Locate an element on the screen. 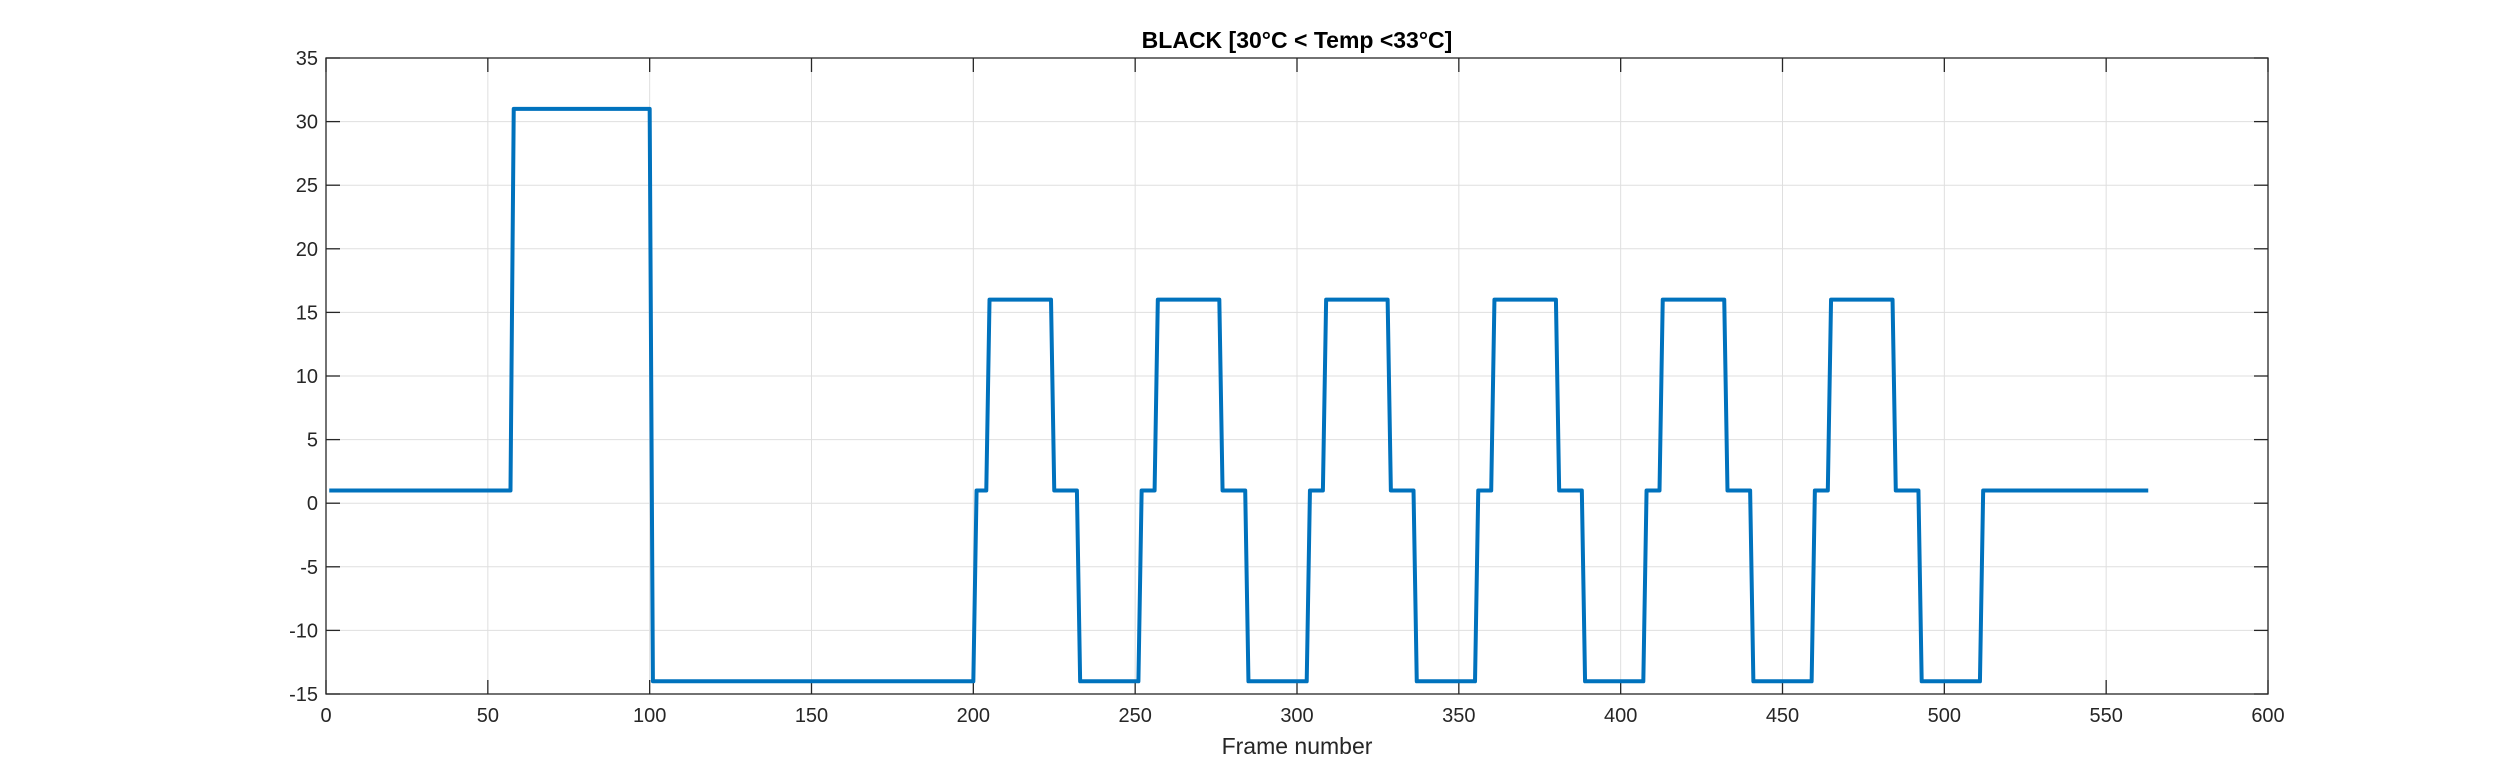 This screenshot has height=781, width=2506. x-tick-label: 400 is located at coordinates (1620, 716).